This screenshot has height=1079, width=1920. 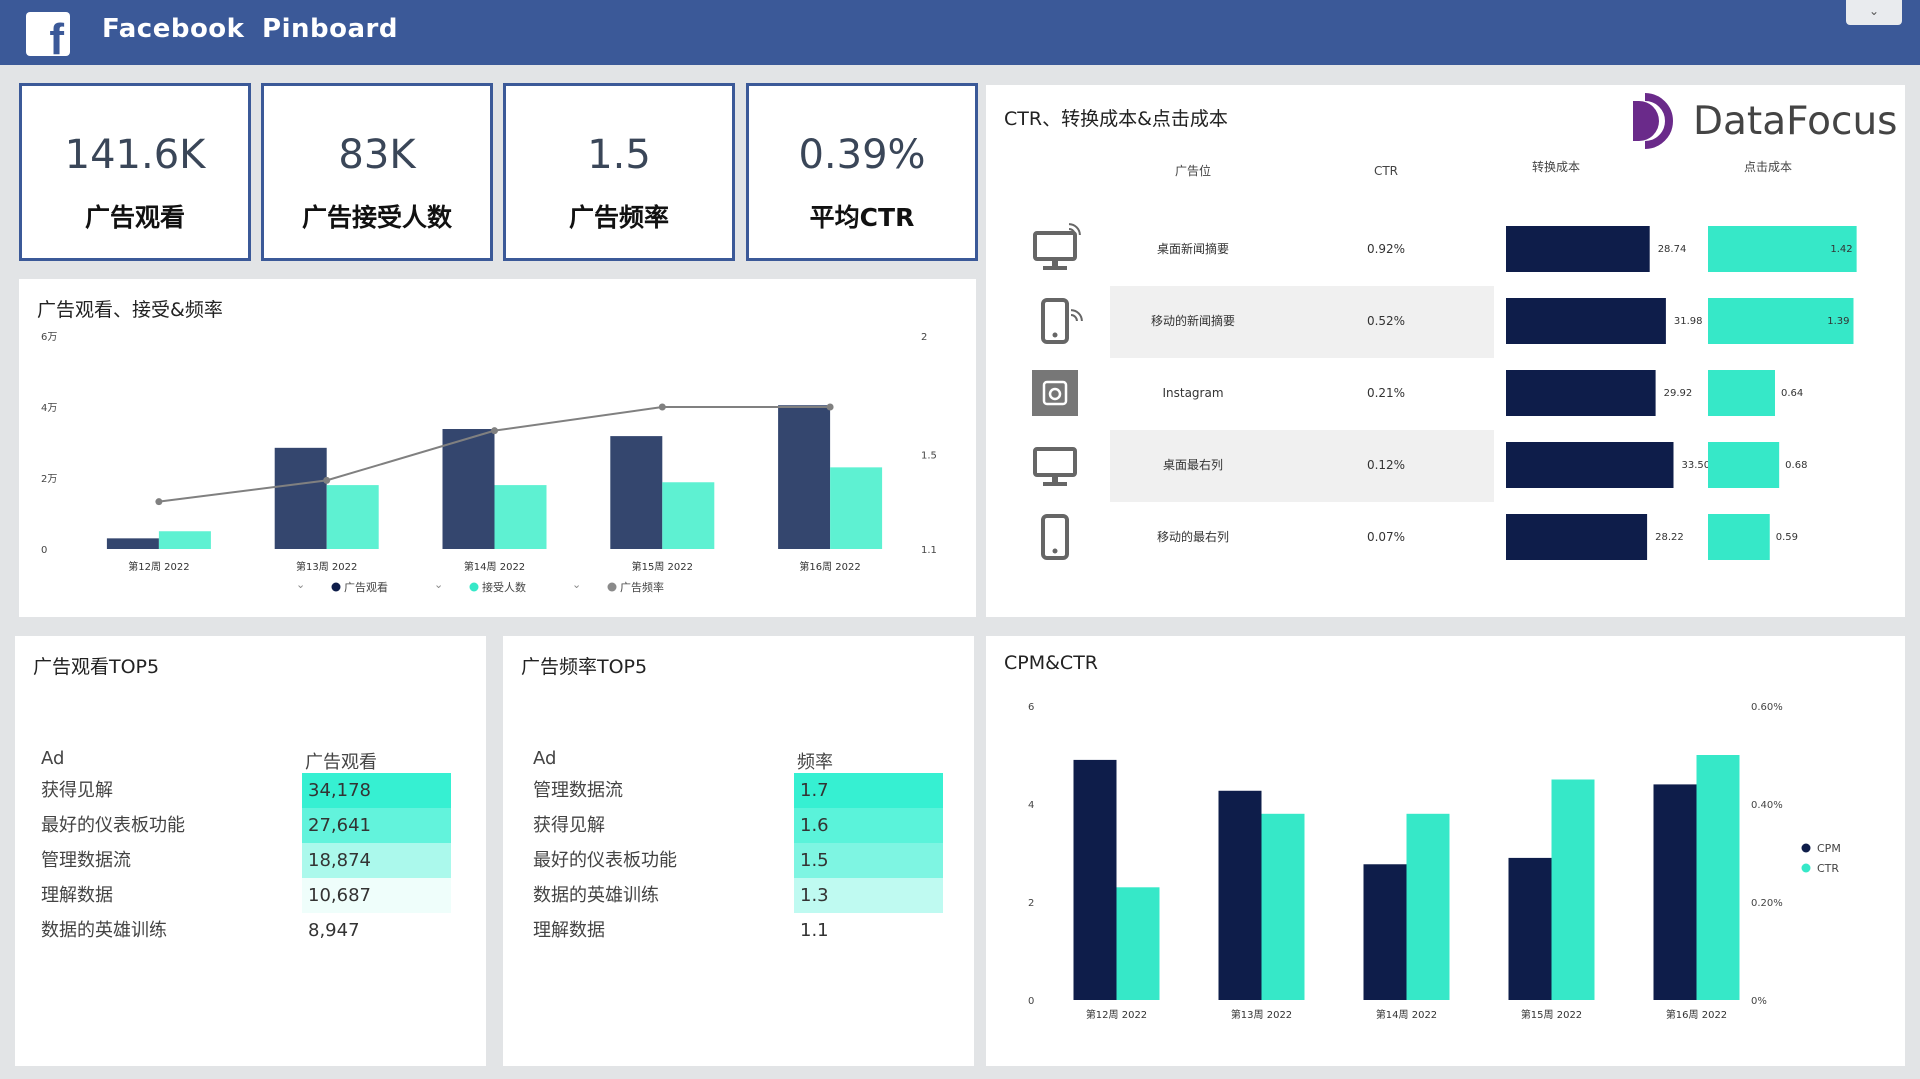 I want to click on click-cost-label: 0.59, so click(x=1787, y=537).